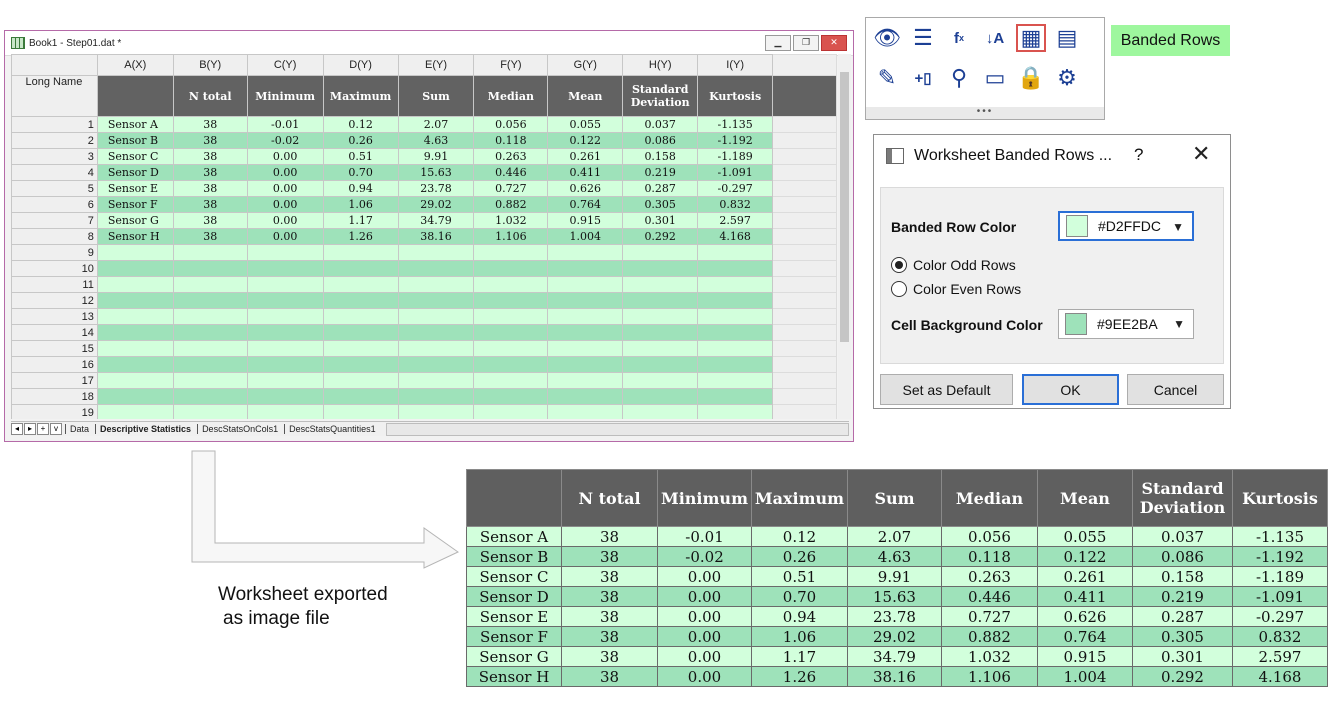  I want to click on table-cell: 0.263, so click(511, 156).